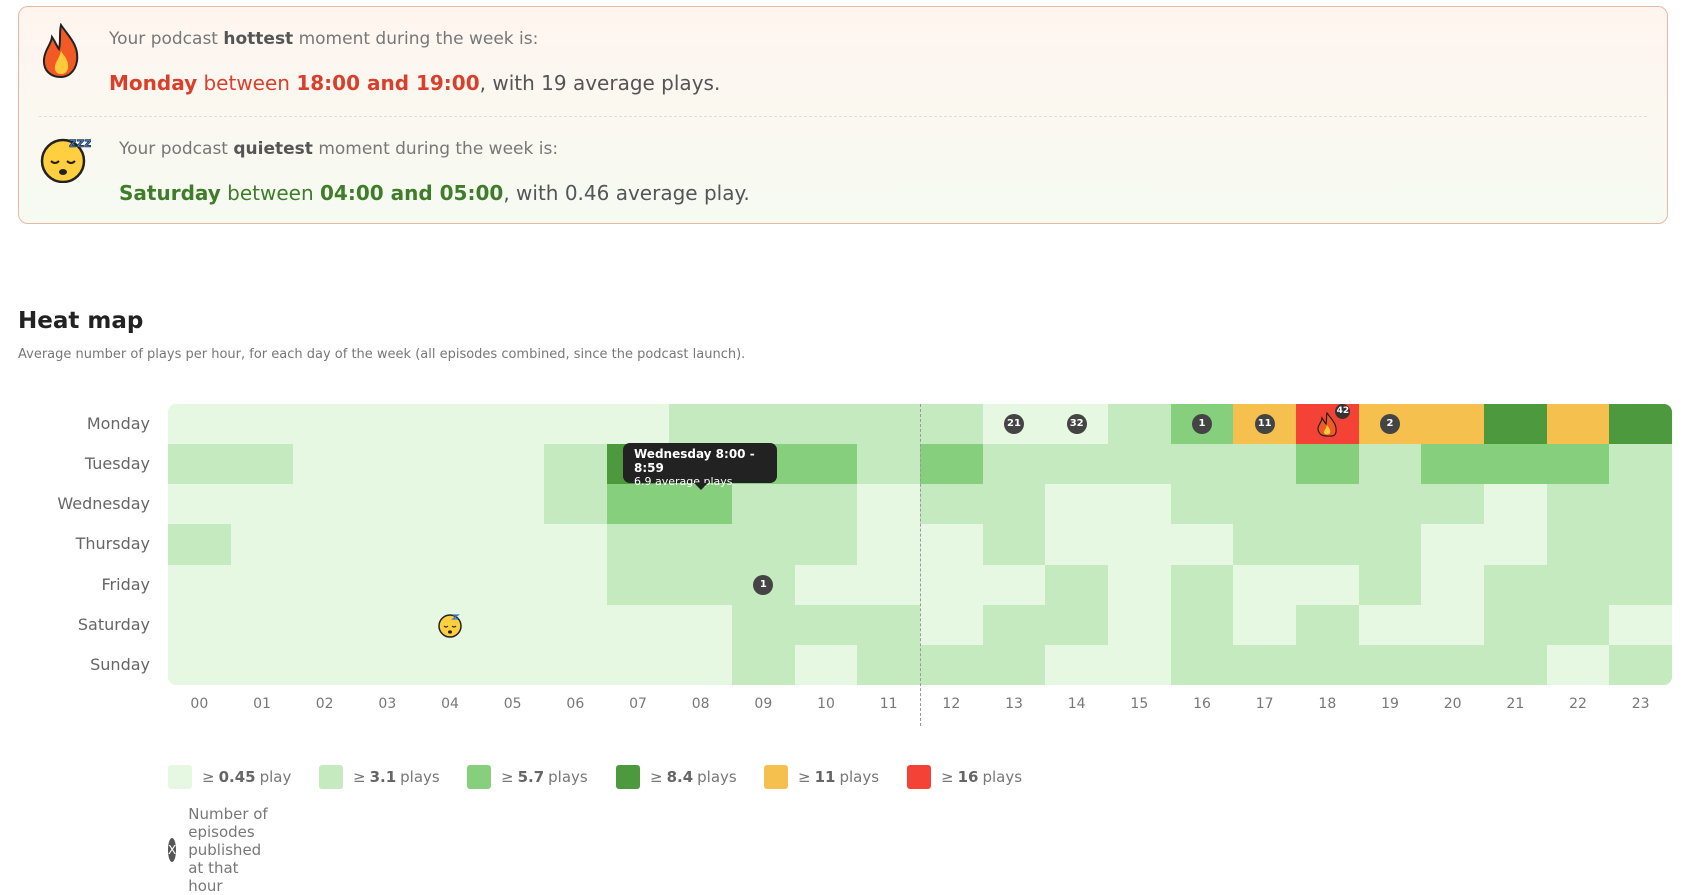  Describe the element at coordinates (1264, 424) in the screenshot. I see `episode-badge: 11` at that location.